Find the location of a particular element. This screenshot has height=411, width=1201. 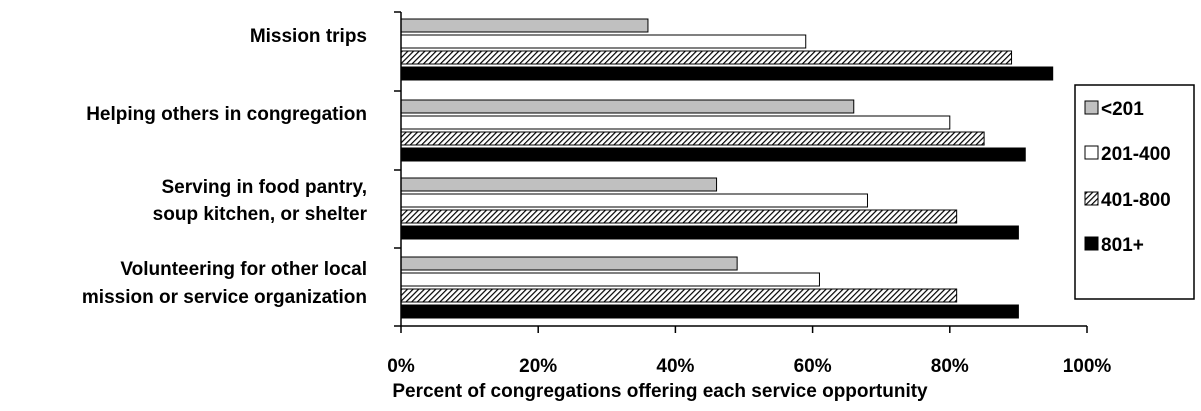

x-tick-label: 80% is located at coordinates (950, 366).